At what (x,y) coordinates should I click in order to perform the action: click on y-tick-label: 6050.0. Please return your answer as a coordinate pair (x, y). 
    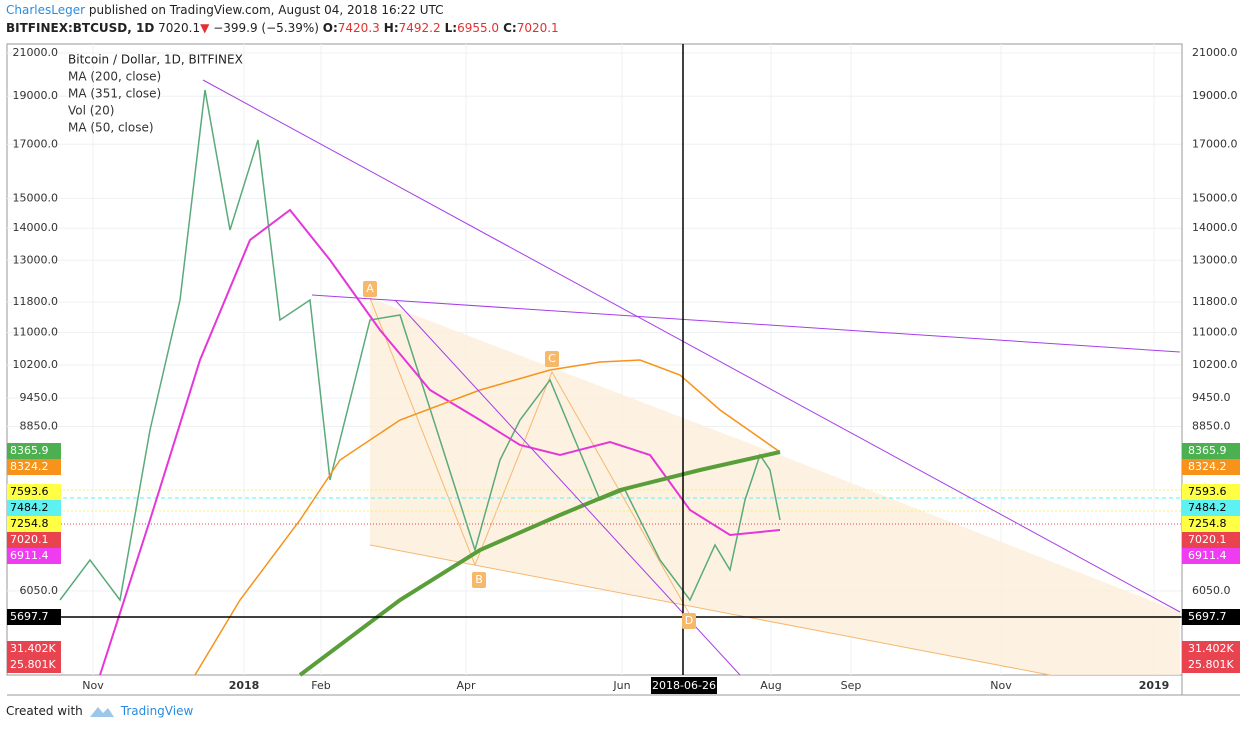
    Looking at the image, I should click on (1211, 590).